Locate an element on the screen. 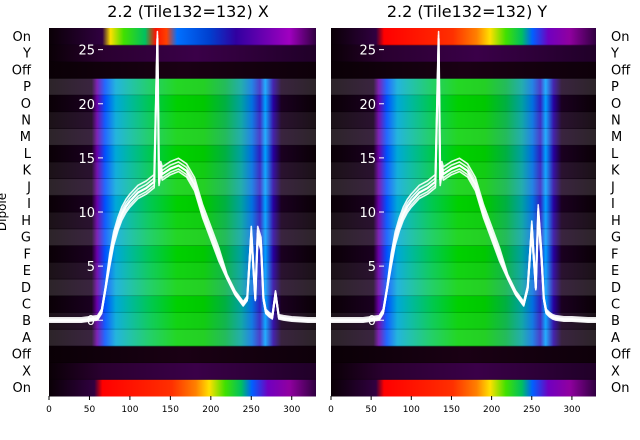 Image resolution: width=640 pixels, height=440 pixels. dipole-label: K is located at coordinates (615, 171).